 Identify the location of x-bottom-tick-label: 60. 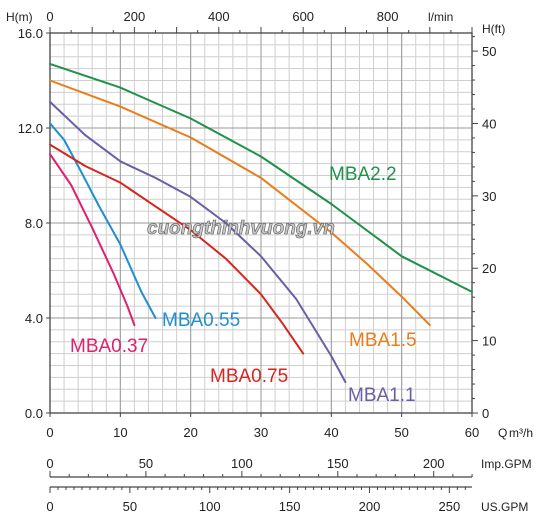
(472, 432).